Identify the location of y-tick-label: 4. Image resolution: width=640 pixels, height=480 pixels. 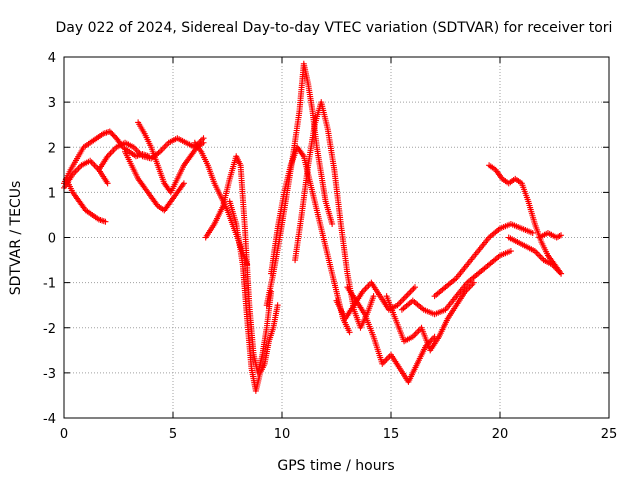
(52, 58).